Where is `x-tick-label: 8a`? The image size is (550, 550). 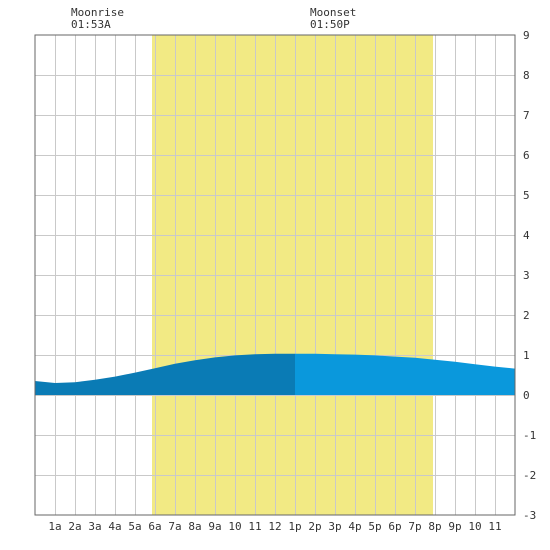 x-tick-label: 8a is located at coordinates (194, 526).